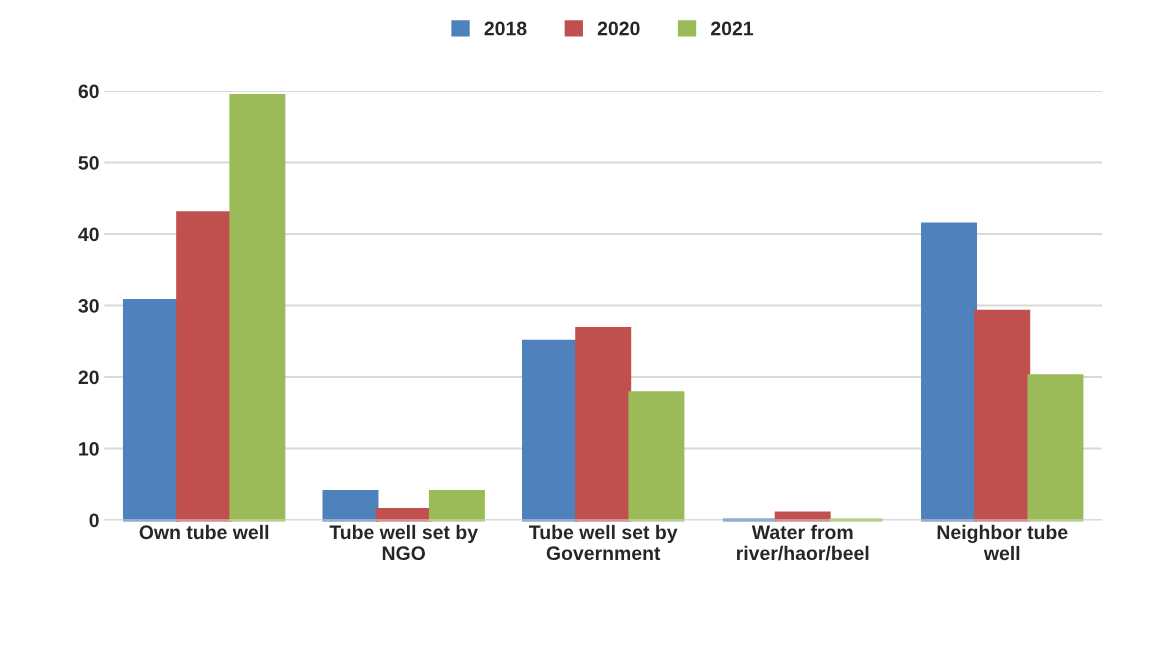  Describe the element at coordinates (403, 542) in the screenshot. I see `x-tick-label: Tube well set by NGO` at that location.